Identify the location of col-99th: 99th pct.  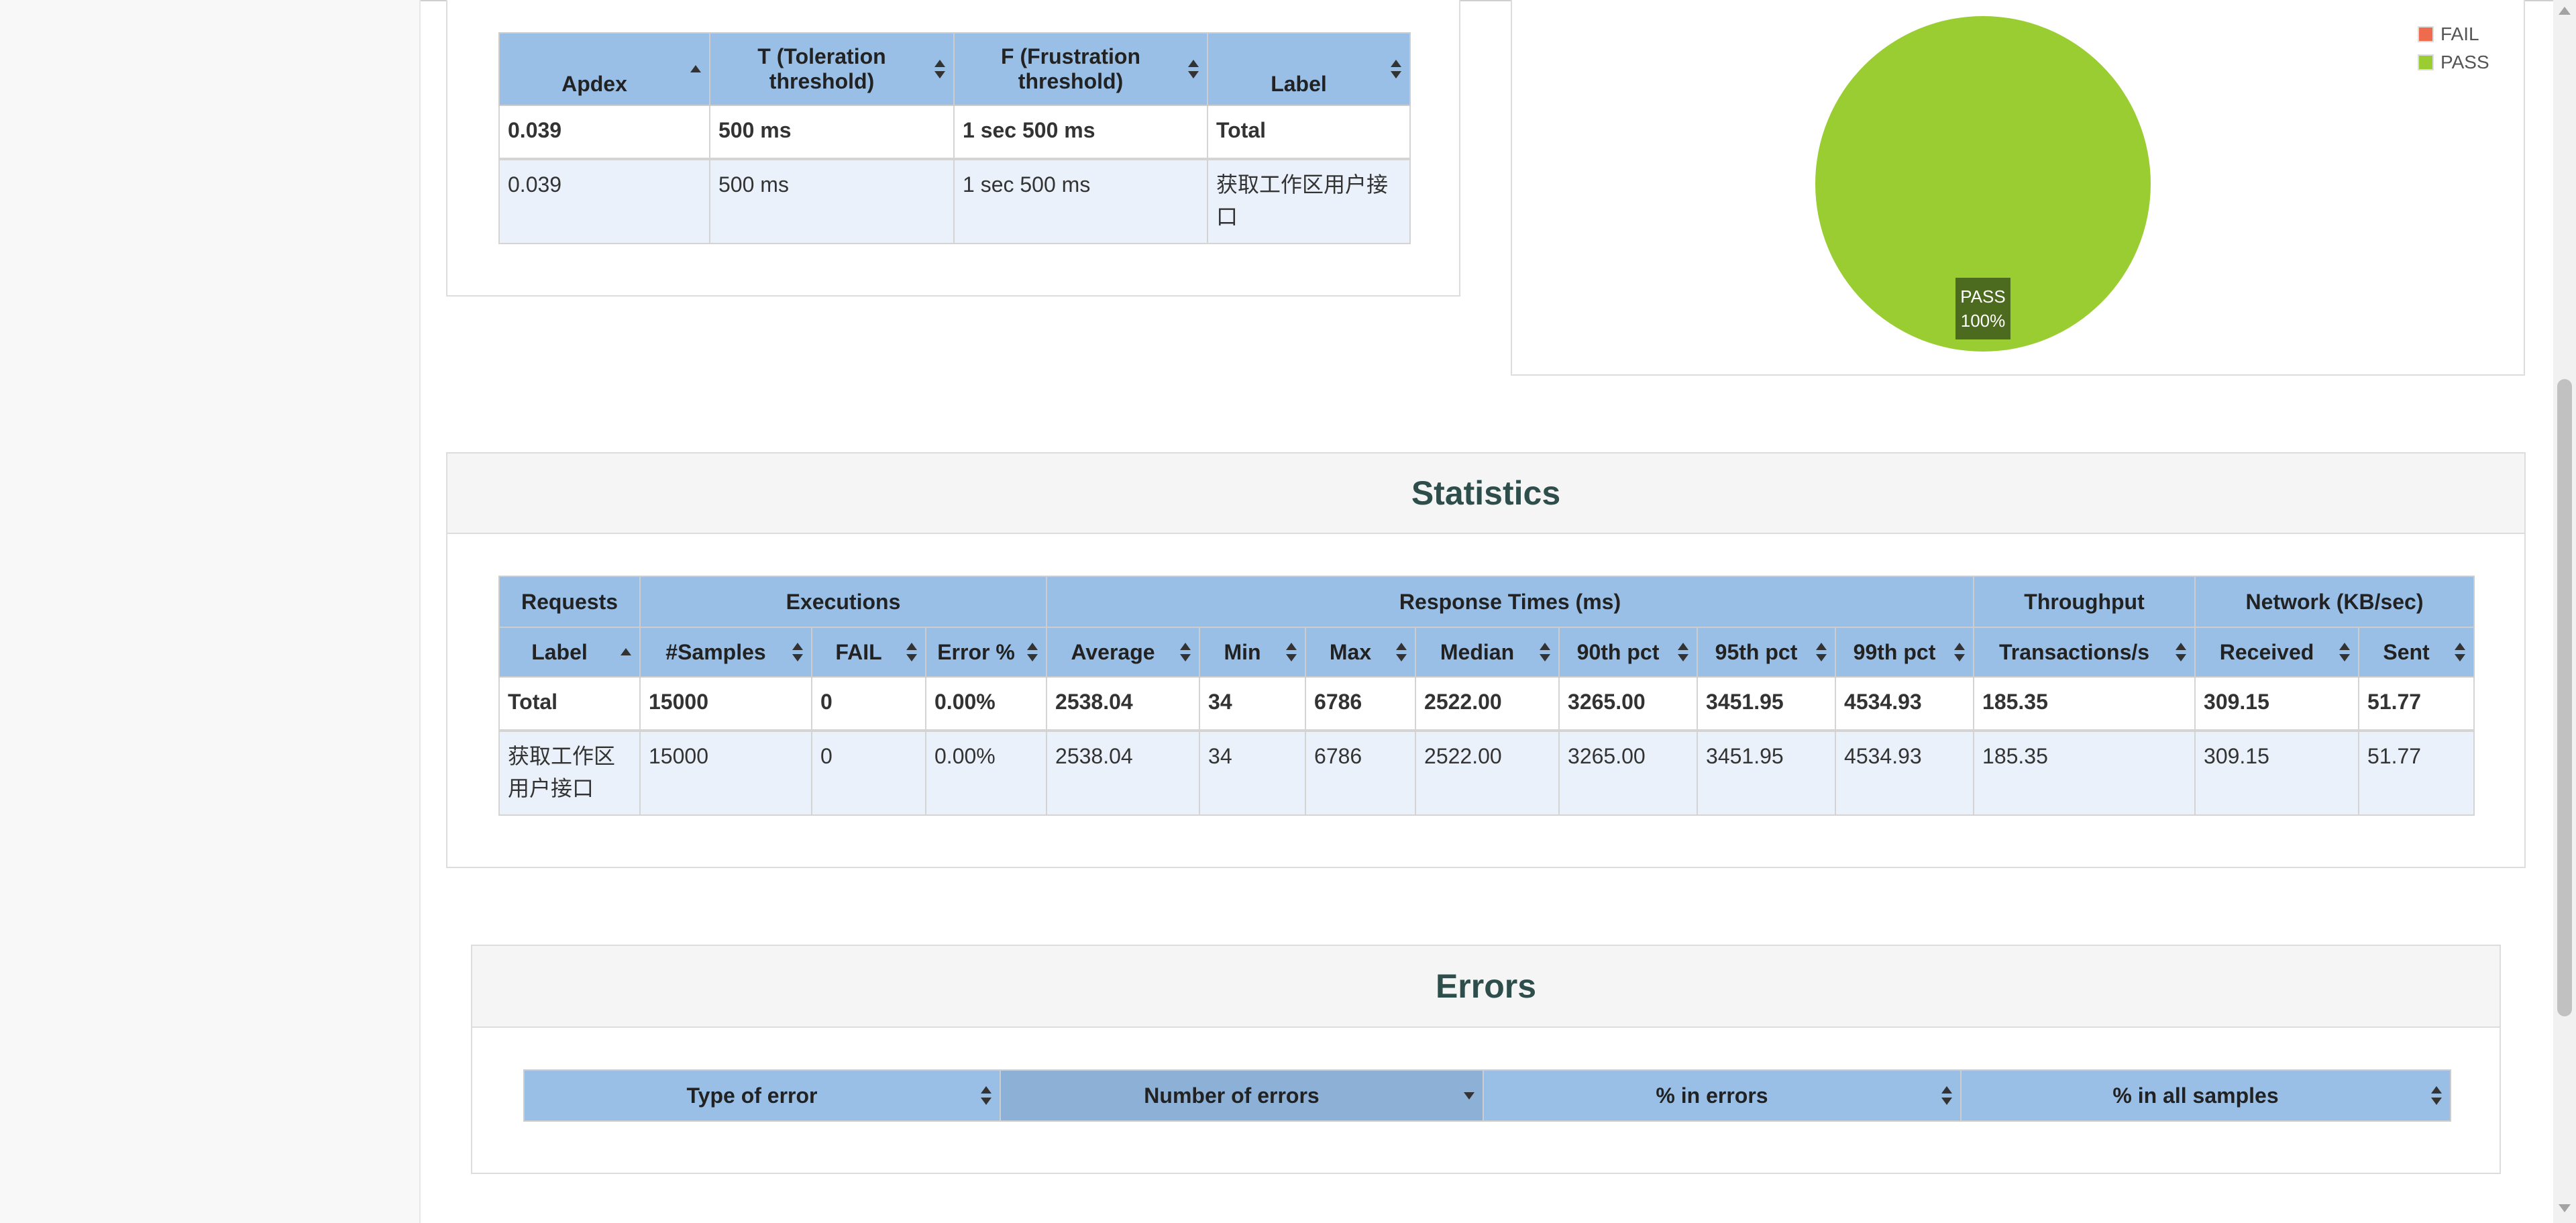
(1905, 652).